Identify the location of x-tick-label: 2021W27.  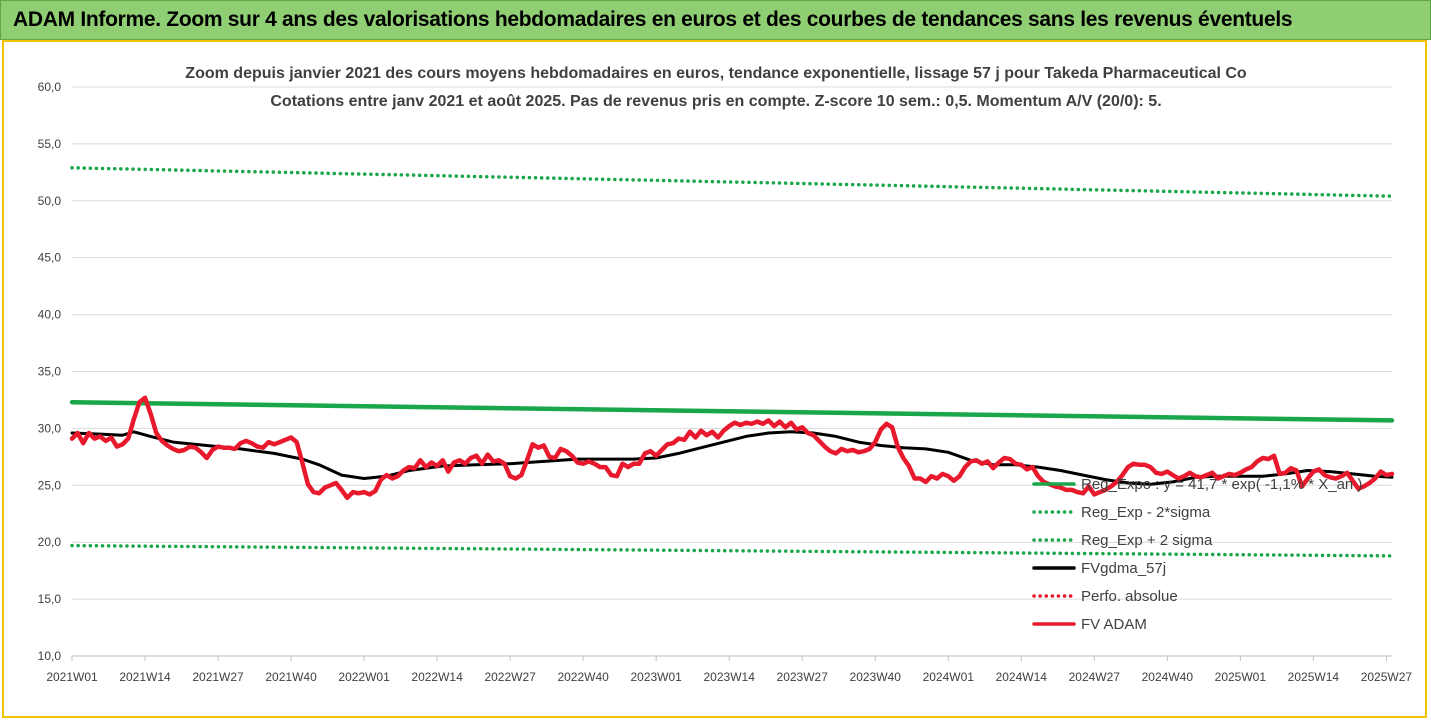
(218, 677).